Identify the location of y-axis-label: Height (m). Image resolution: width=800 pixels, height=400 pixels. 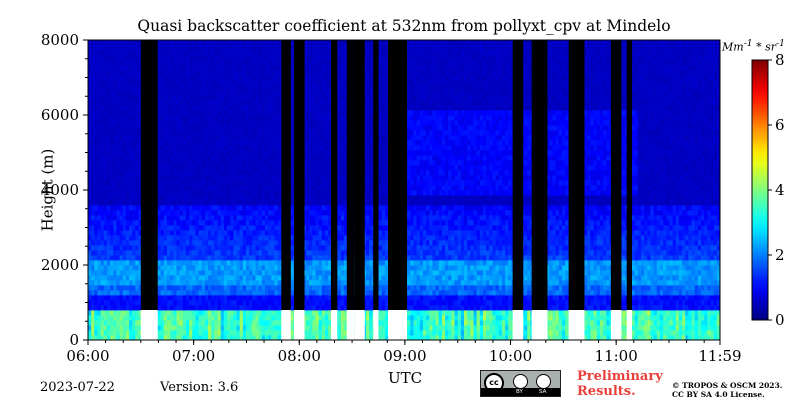
(47, 190).